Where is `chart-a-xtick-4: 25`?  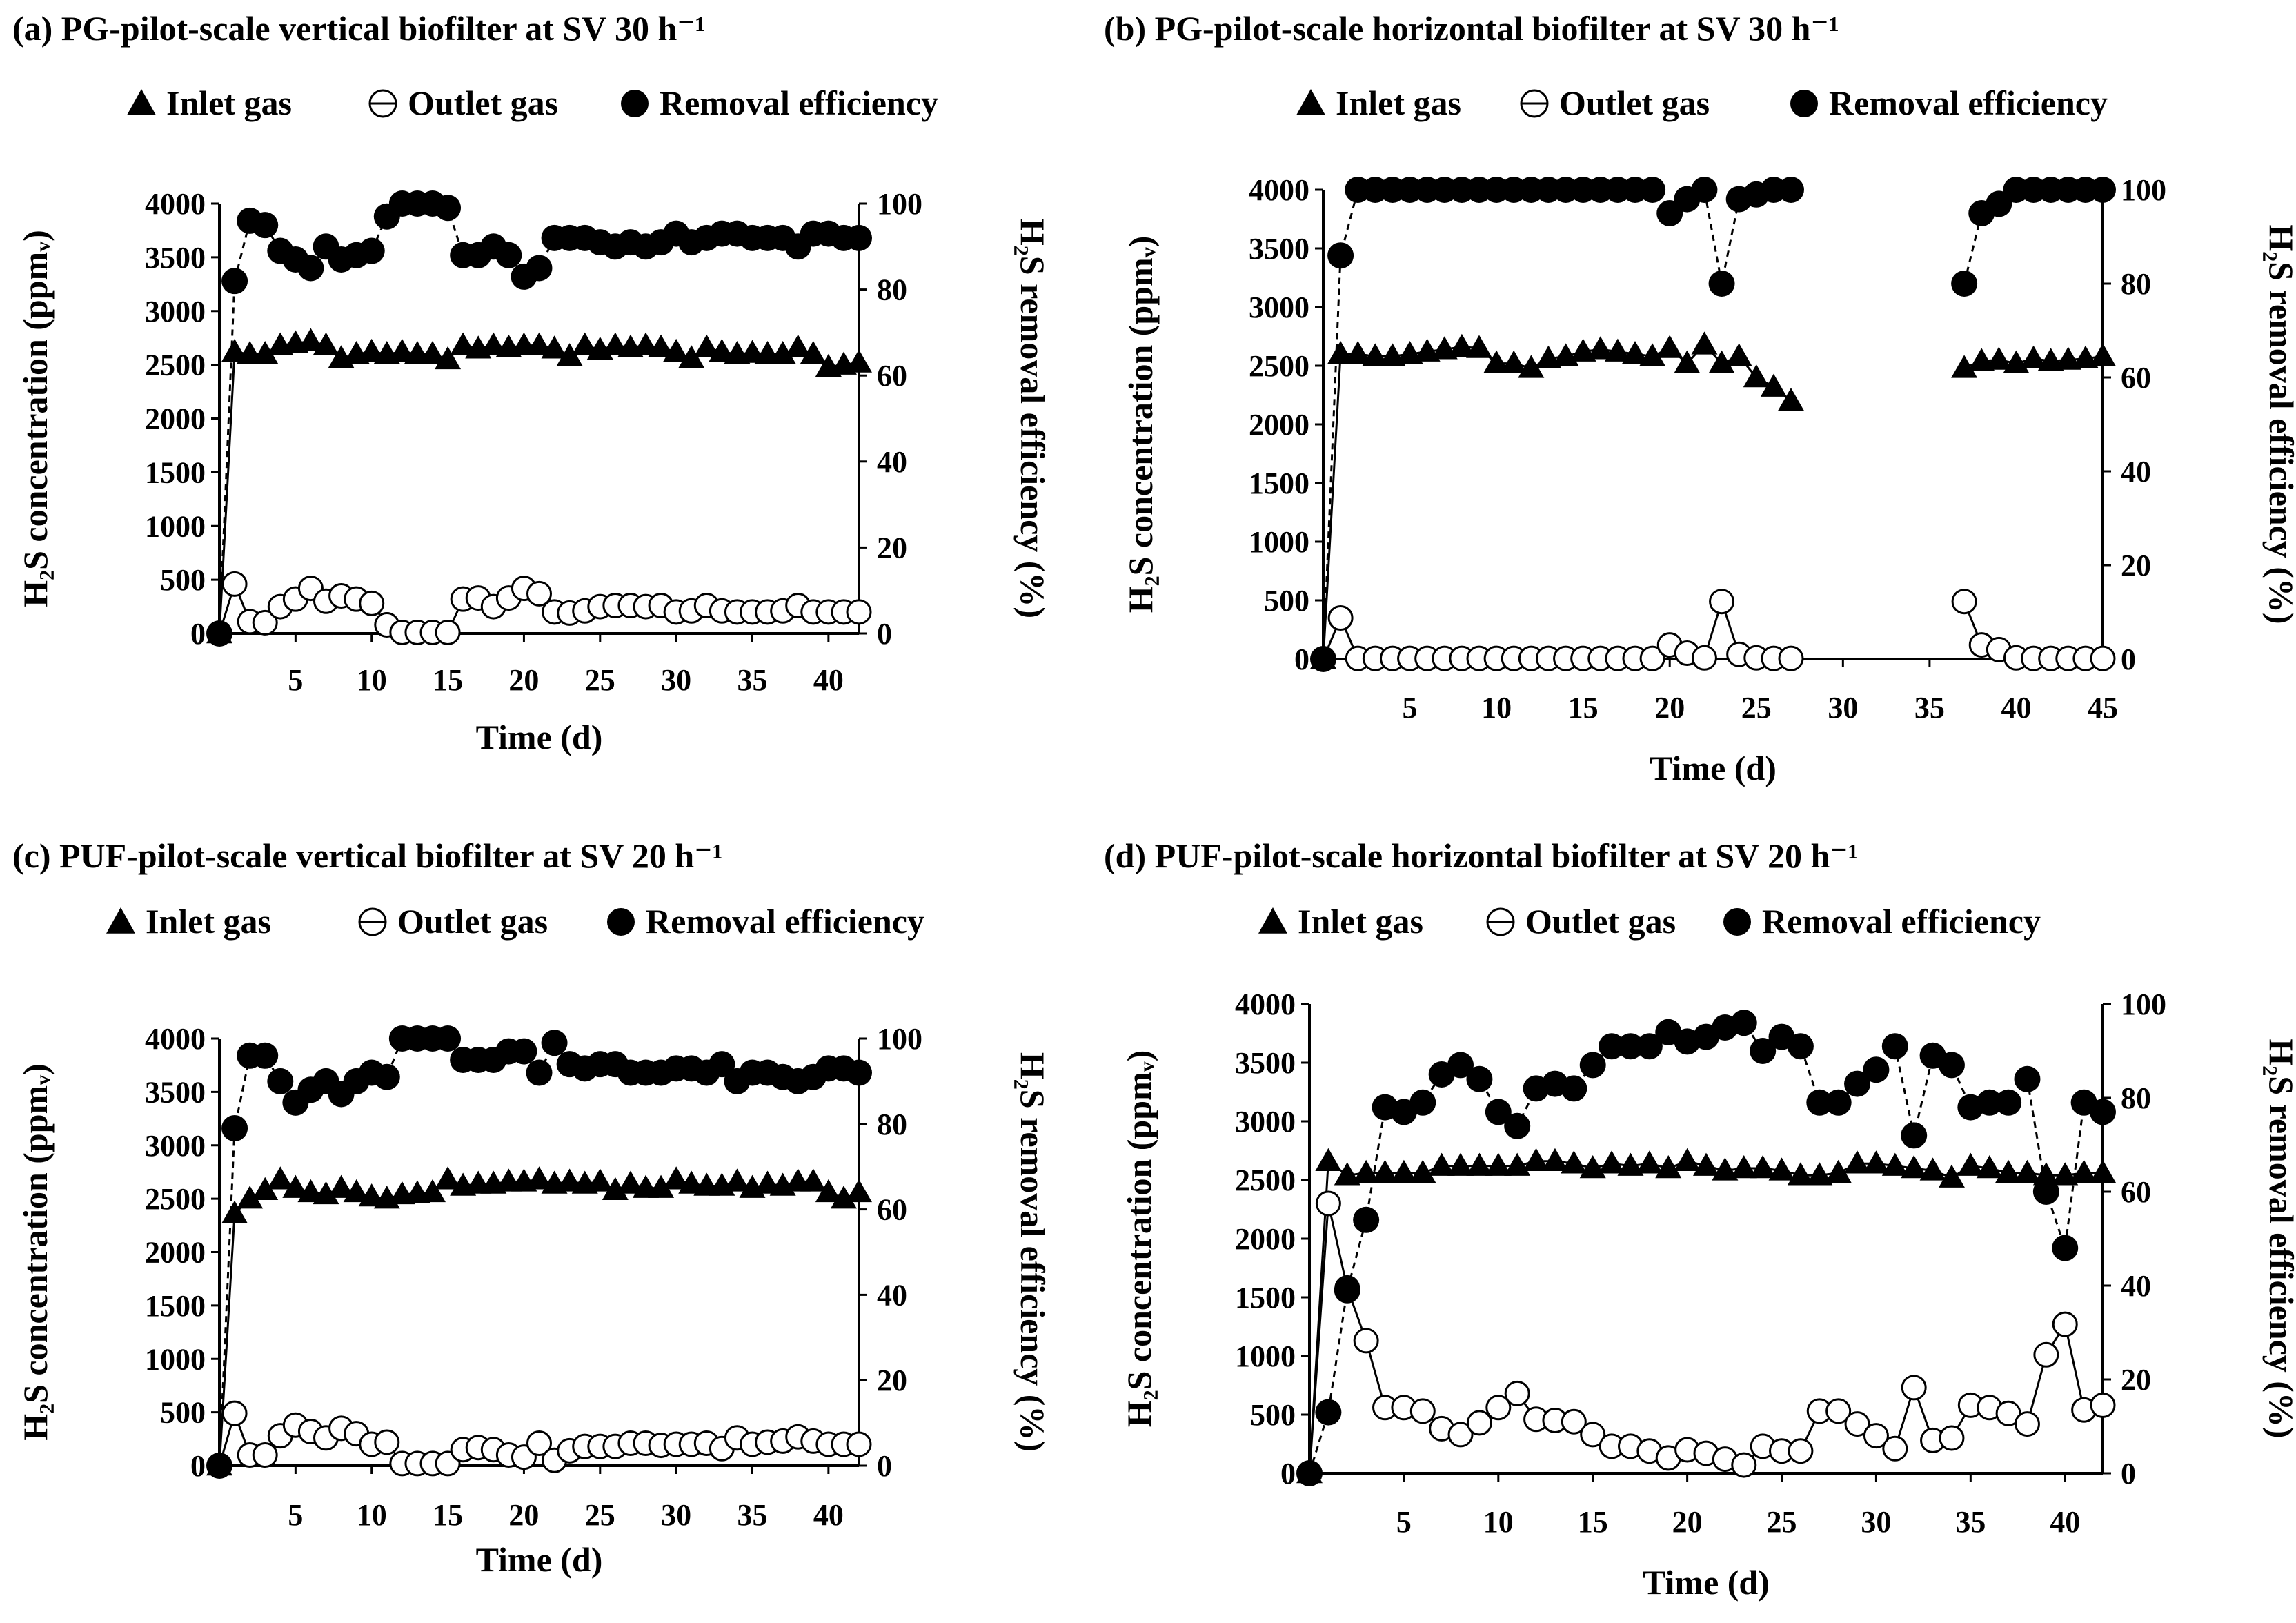
chart-a-xtick-4: 25 is located at coordinates (600, 680).